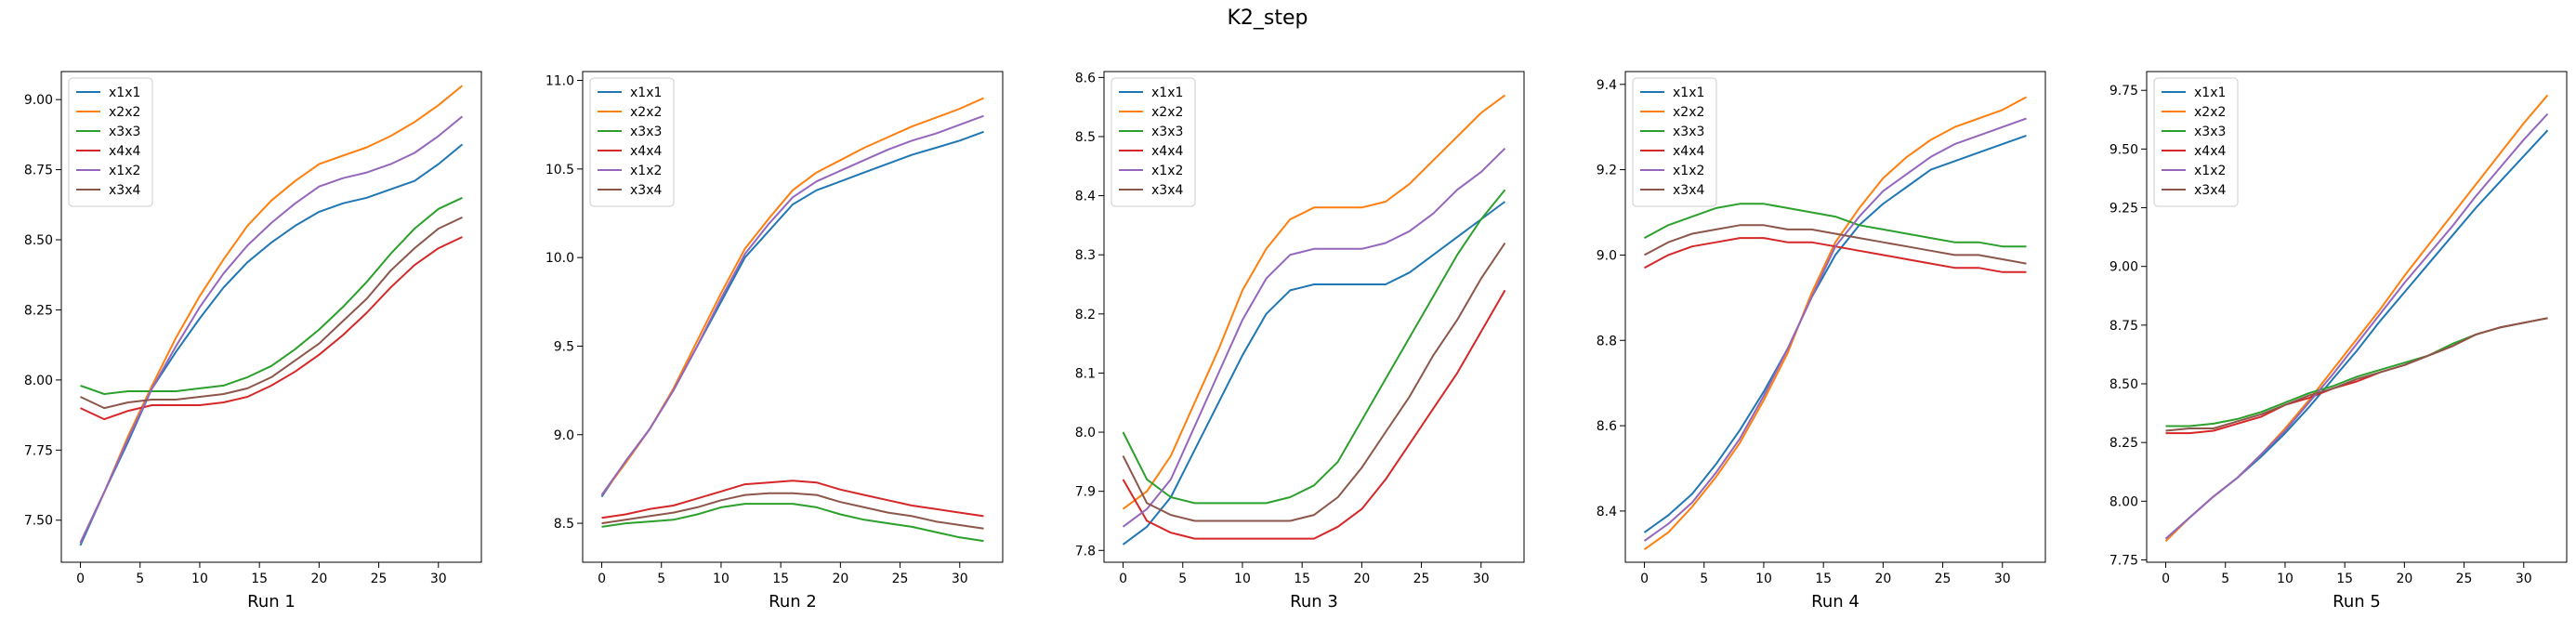  What do you see at coordinates (1085, 373) in the screenshot?
I see `y-tick-label: 8.1` at bounding box center [1085, 373].